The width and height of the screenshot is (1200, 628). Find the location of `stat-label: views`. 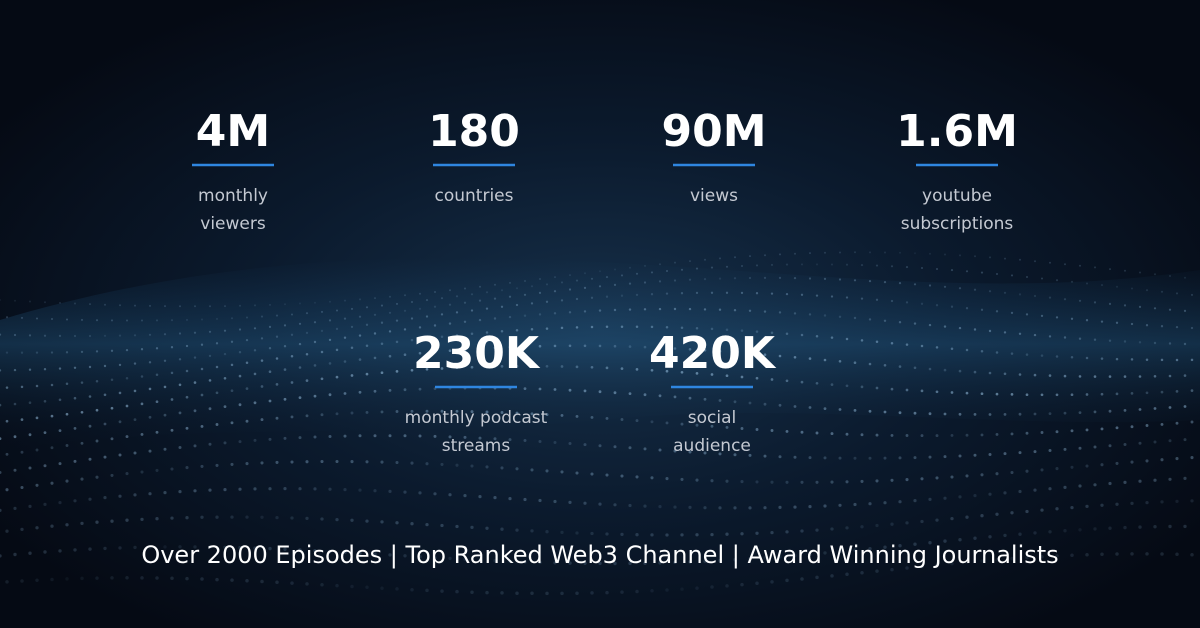

stat-label: views is located at coordinates (714, 196).